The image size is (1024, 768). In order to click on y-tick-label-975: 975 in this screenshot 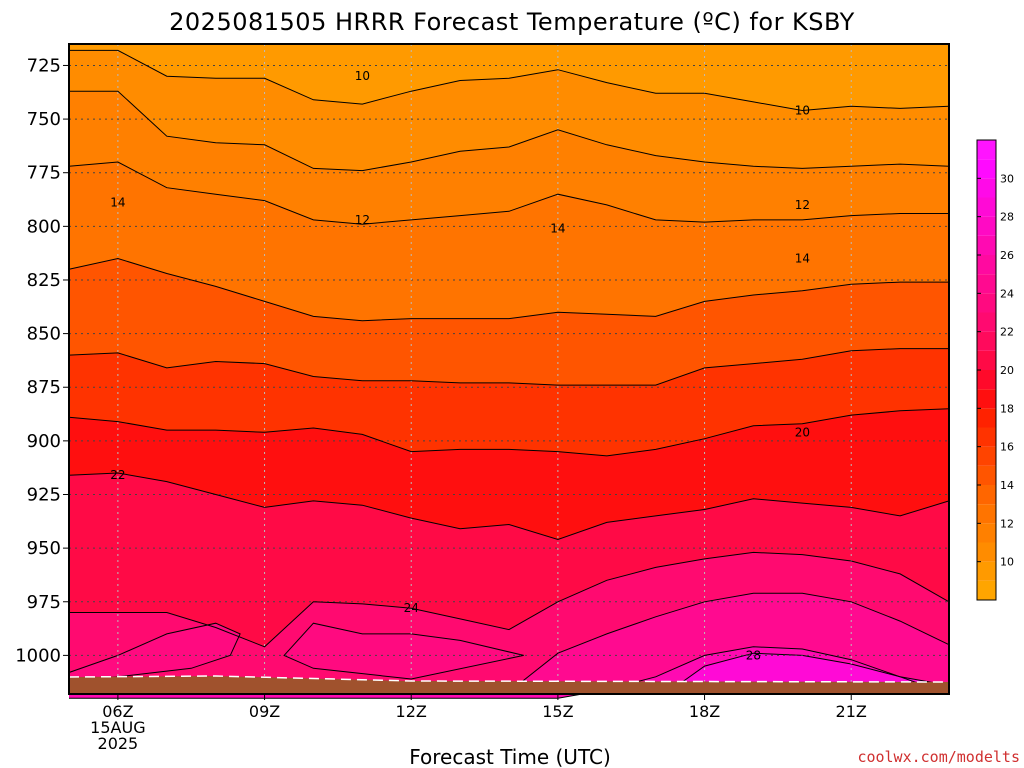, I will do `click(44, 602)`.